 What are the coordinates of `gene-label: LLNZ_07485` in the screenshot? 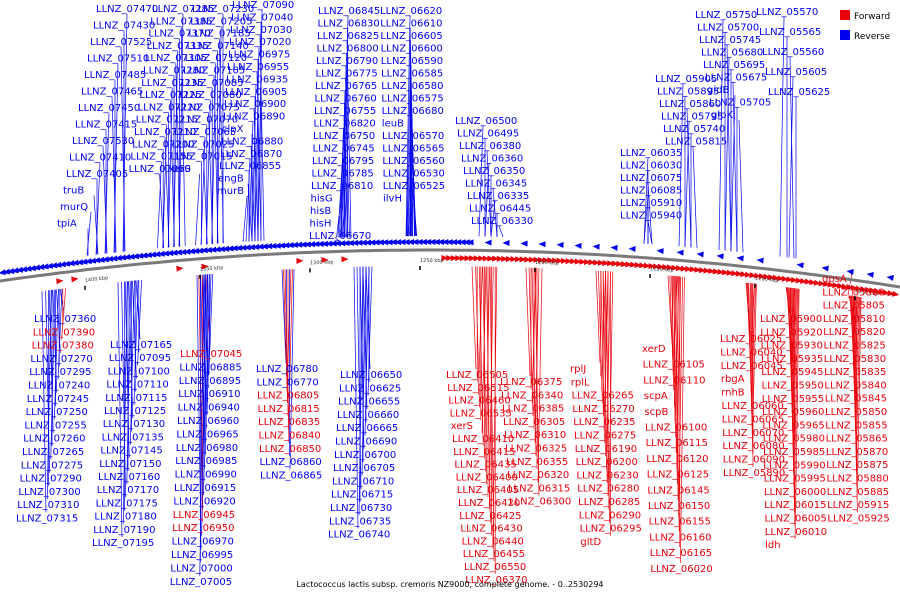 It's located at (115, 75).